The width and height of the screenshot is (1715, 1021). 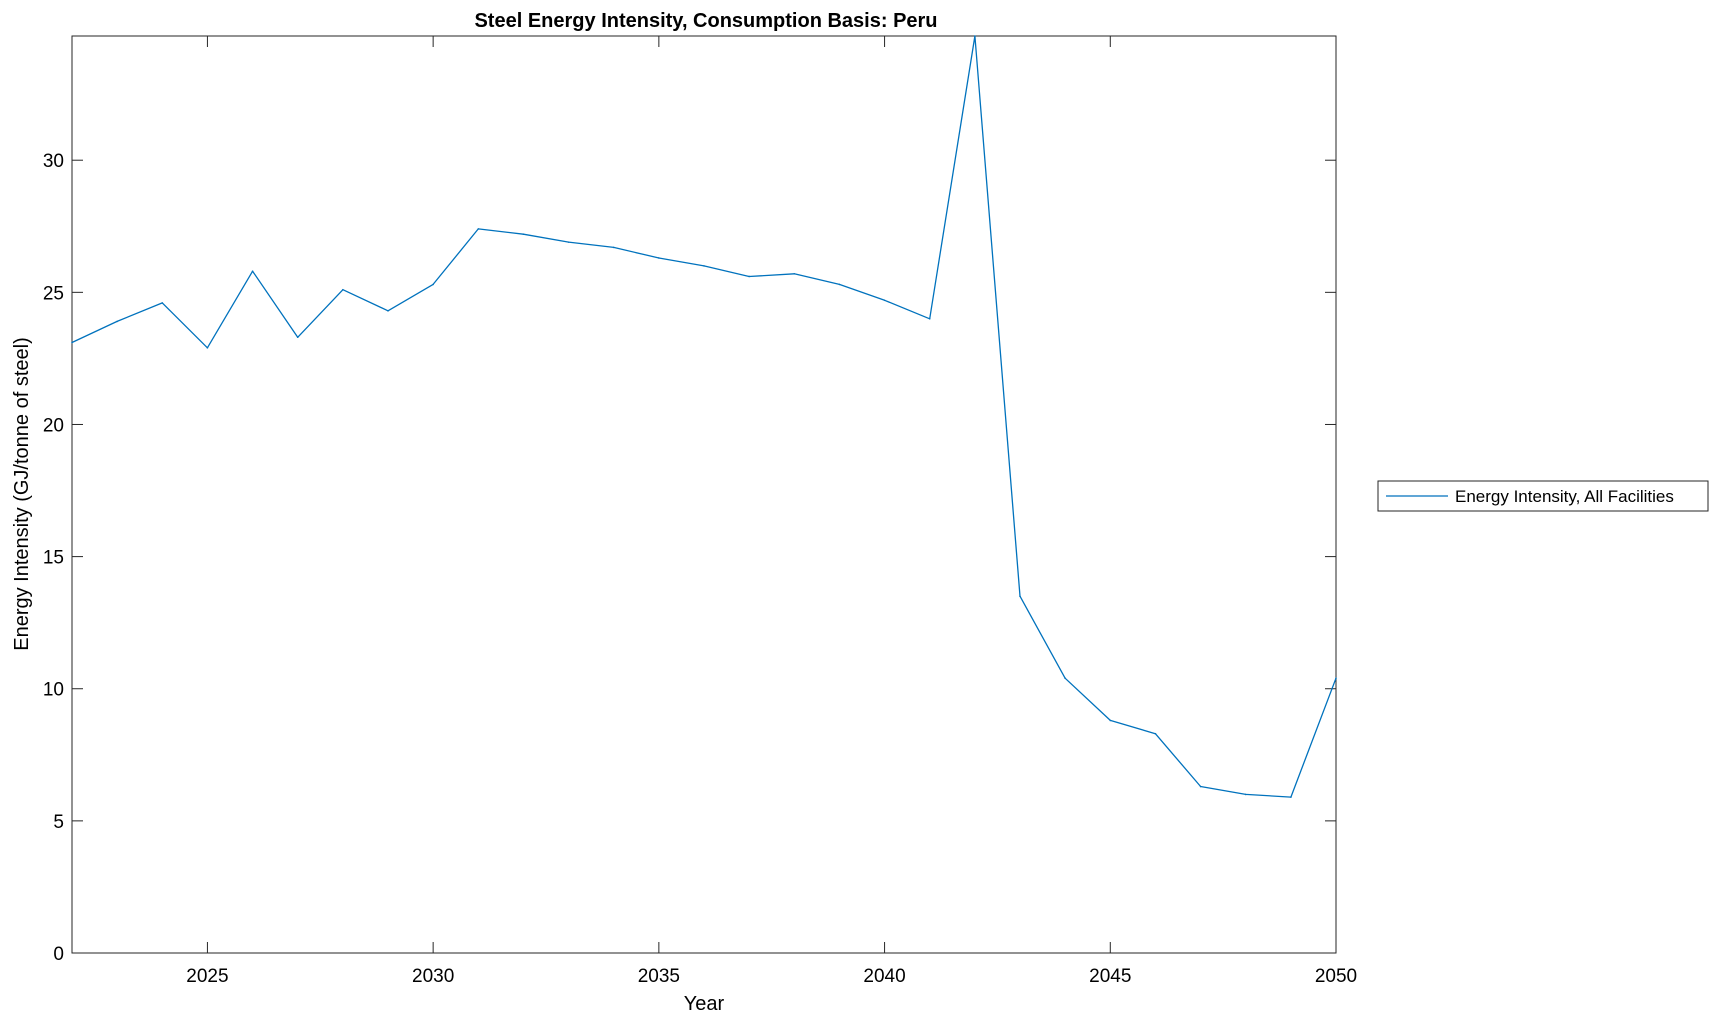 I want to click on x-tick-label: 2045, so click(x=1110, y=976).